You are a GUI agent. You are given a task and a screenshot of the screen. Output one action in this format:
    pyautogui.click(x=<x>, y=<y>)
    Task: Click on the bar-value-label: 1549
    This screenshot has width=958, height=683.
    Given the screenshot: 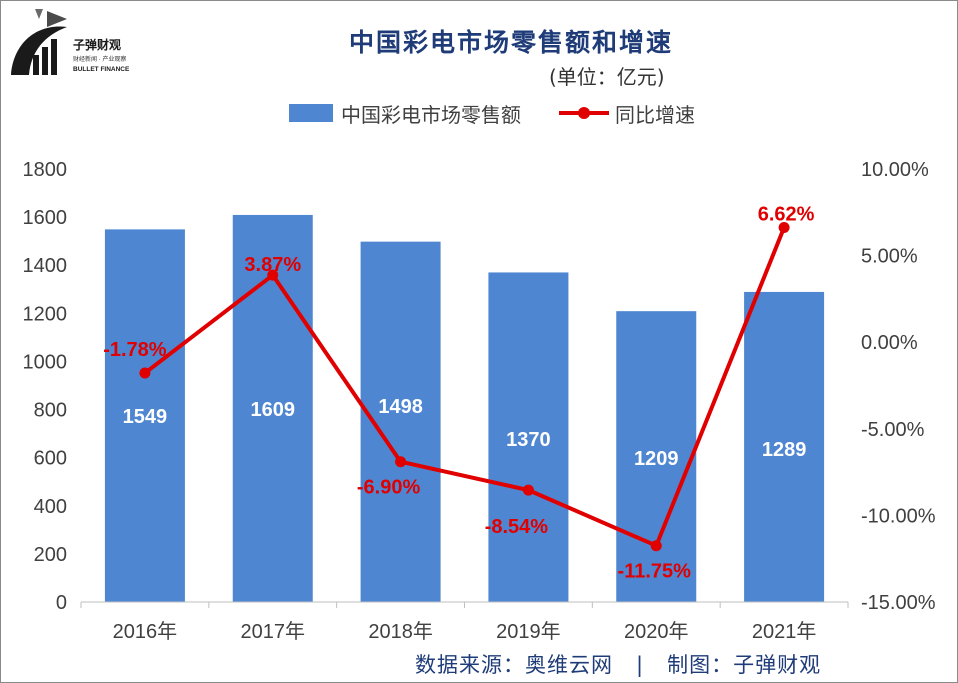 What is the action you would take?
    pyautogui.click(x=145, y=417)
    